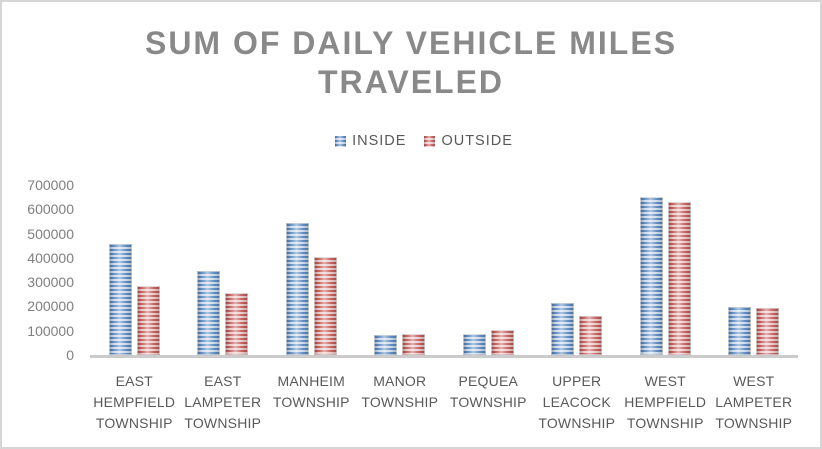  What do you see at coordinates (311, 391) in the screenshot?
I see `x-category-label: MANHEIM TOWNSHIP` at bounding box center [311, 391].